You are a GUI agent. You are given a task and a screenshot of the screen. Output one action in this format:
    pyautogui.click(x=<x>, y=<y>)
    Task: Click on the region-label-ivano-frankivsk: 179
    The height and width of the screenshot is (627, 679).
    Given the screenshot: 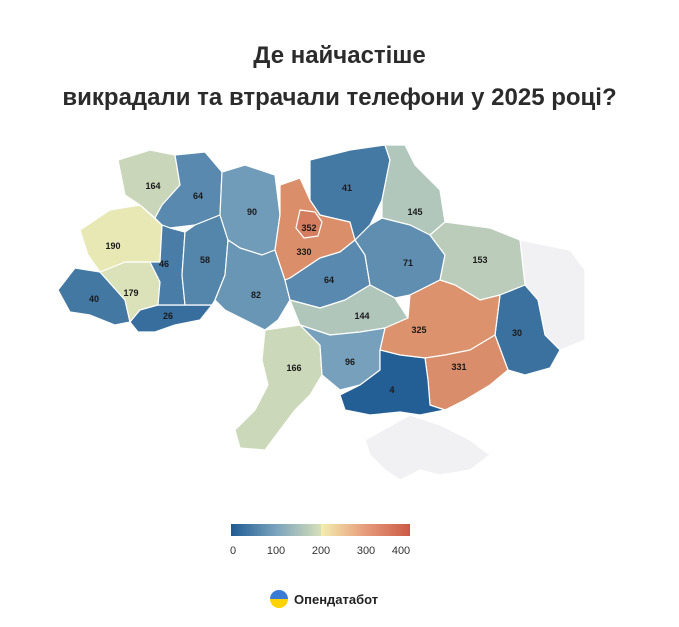 What is the action you would take?
    pyautogui.click(x=130, y=293)
    